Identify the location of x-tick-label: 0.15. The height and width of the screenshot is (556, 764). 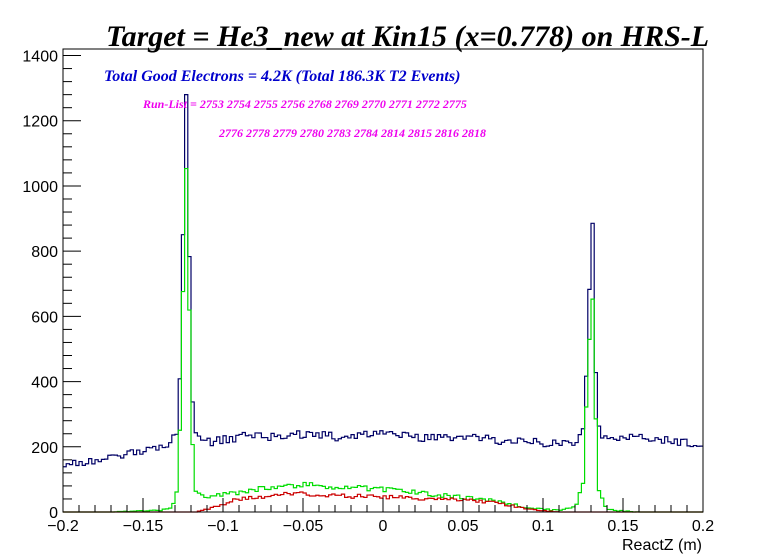
(622, 526).